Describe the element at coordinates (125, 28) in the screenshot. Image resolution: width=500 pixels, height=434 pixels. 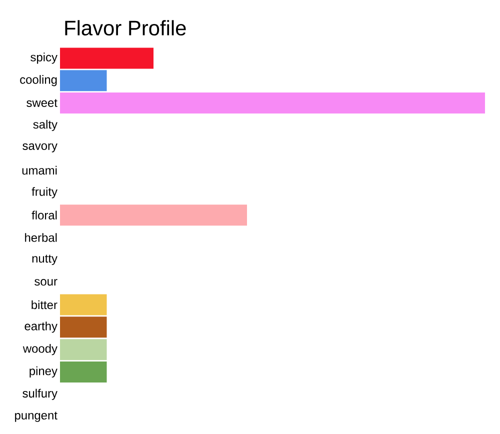
I see `chart-title: Flavor Profile` at that location.